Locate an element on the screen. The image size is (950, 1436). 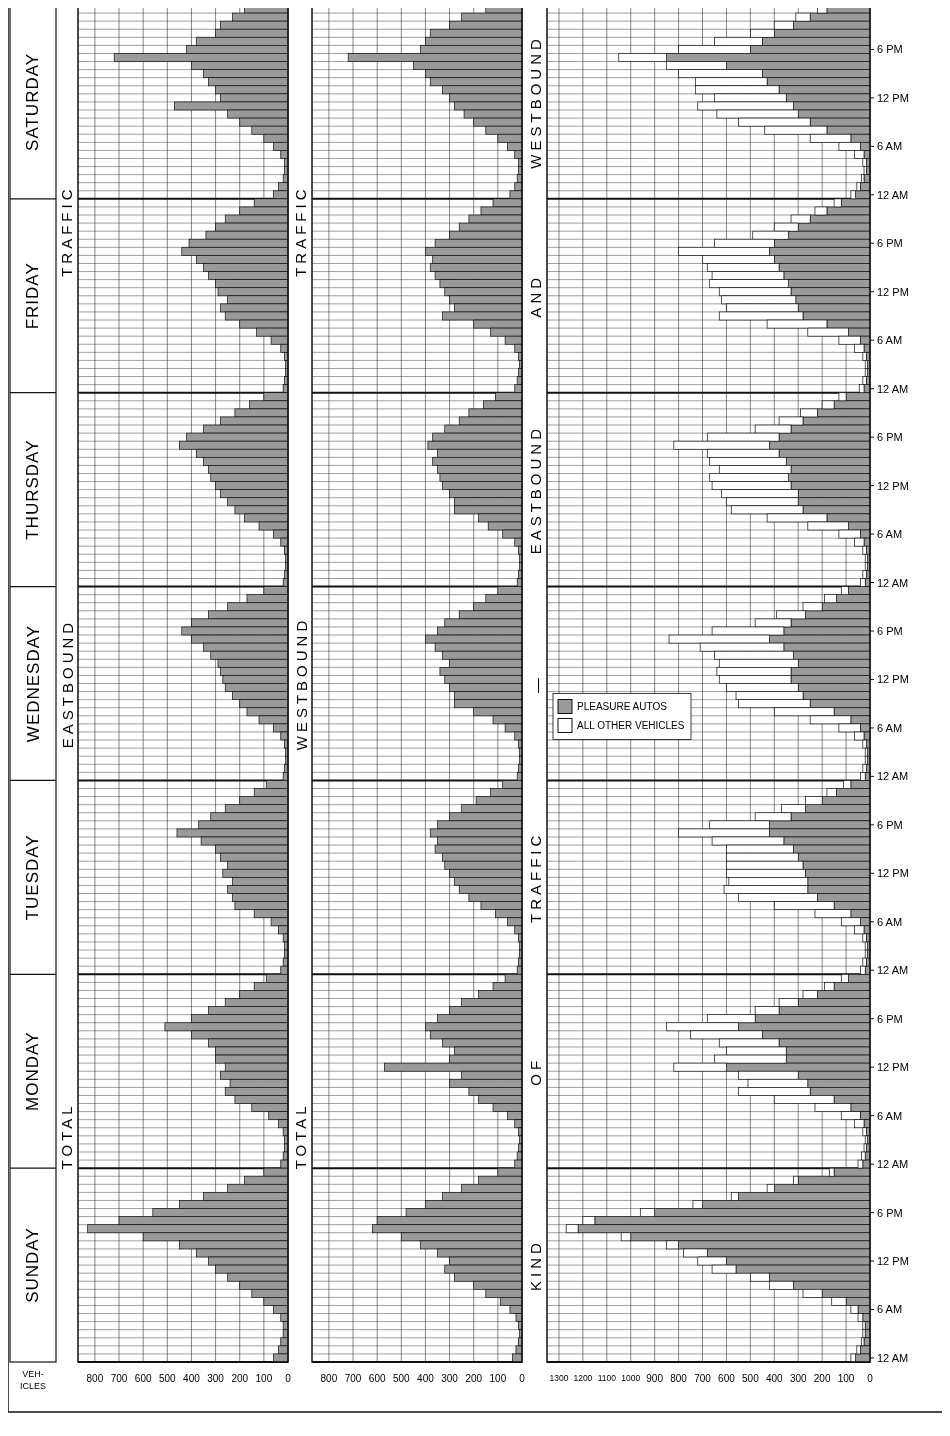
legend-label: ALL OTHER VEHICLES is located at coordinates (631, 725).